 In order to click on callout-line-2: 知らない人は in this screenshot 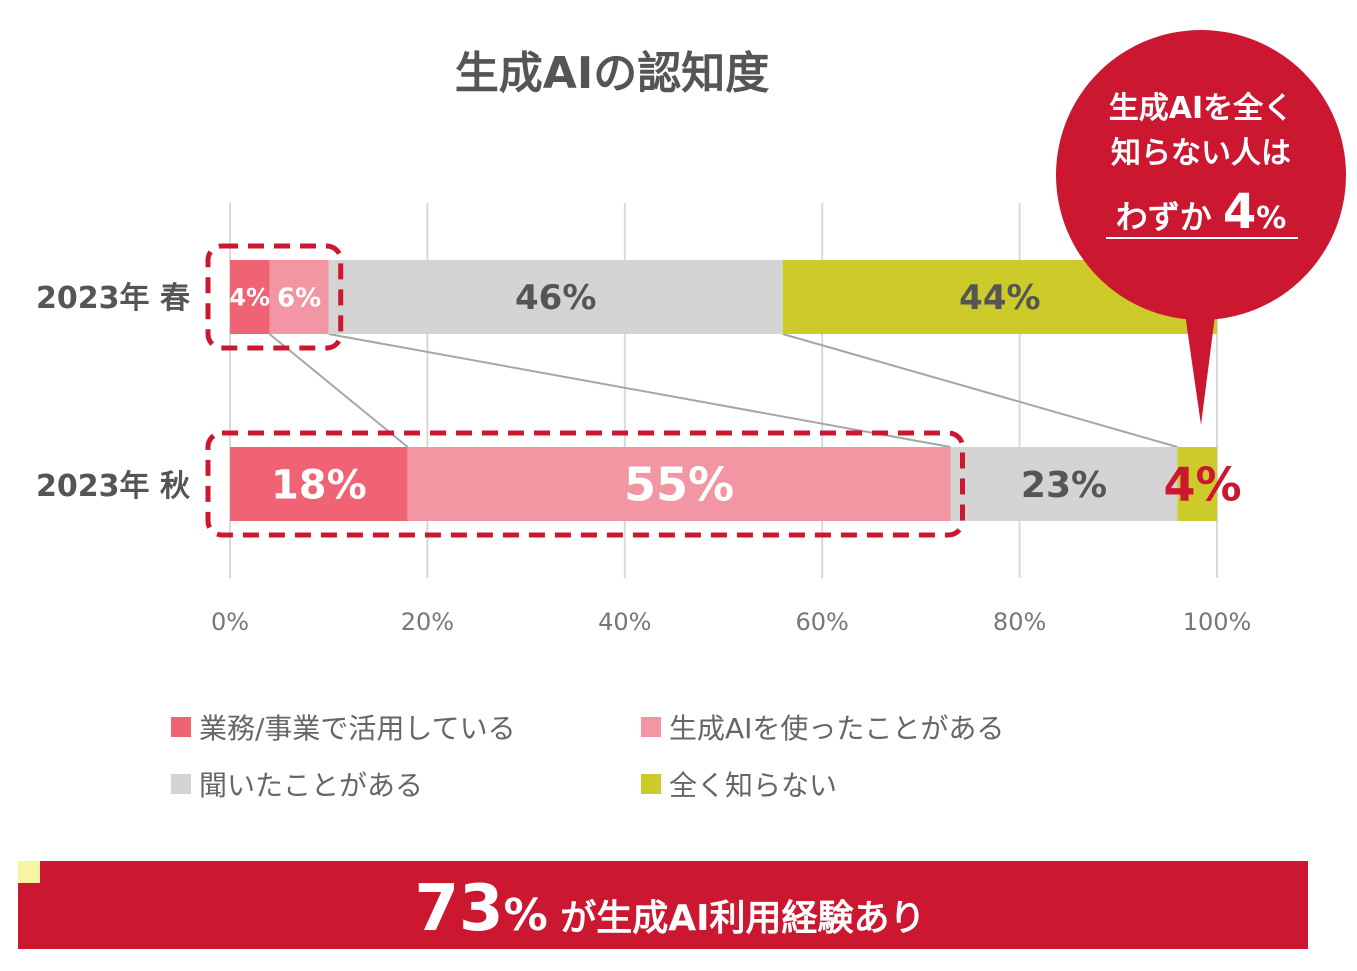, I will do `click(1201, 153)`.